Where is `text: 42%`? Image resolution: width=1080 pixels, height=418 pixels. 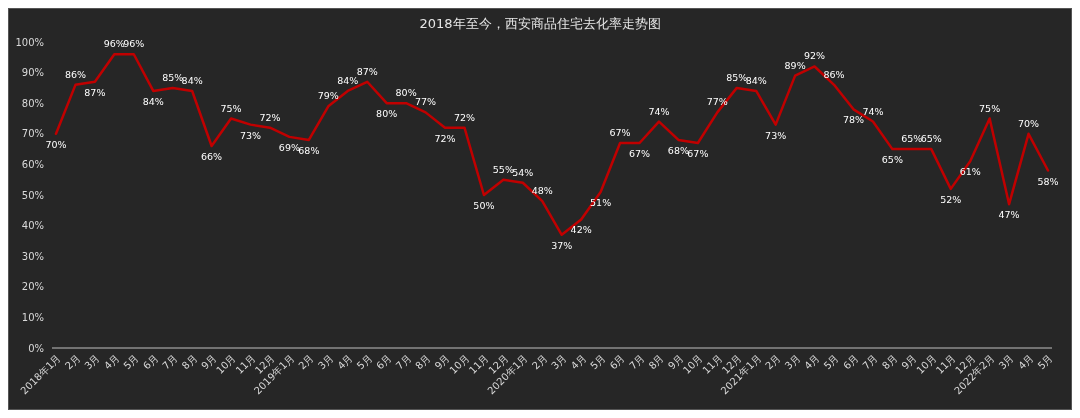 text: 42% is located at coordinates (581, 230).